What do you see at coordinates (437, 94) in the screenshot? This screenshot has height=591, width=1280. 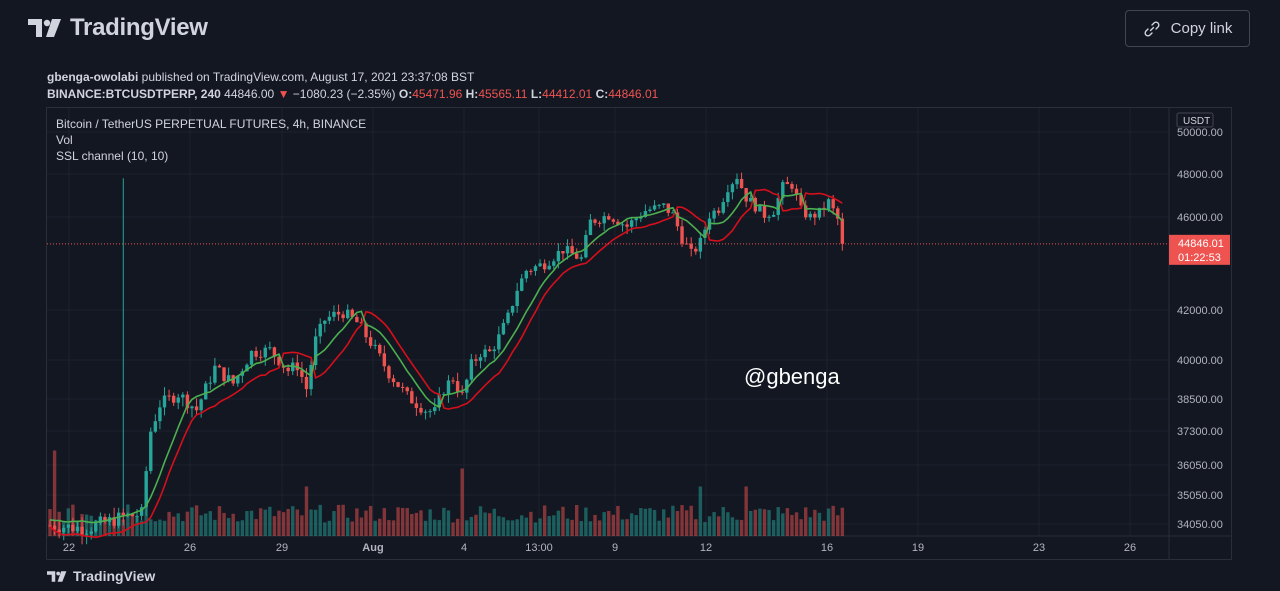 I see `open-value: 45471.96` at bounding box center [437, 94].